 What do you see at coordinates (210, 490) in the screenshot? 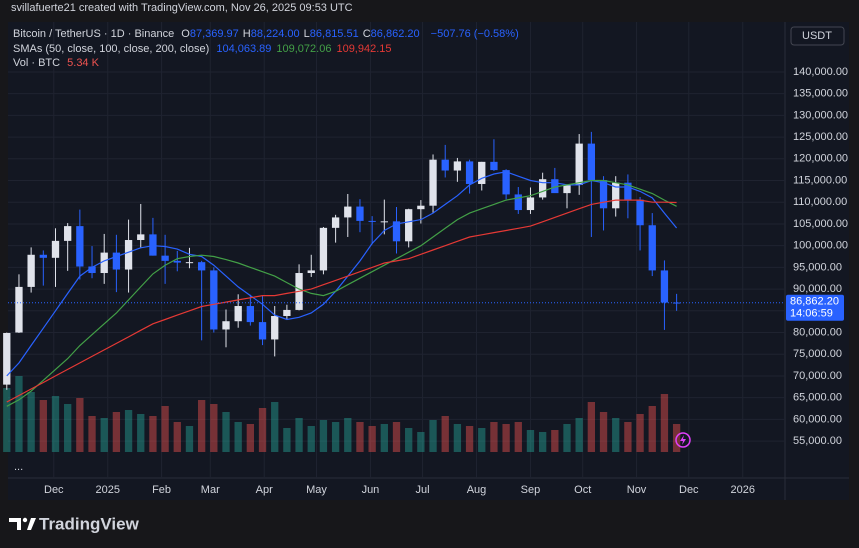
I see `x-tick-label: Mar` at bounding box center [210, 490].